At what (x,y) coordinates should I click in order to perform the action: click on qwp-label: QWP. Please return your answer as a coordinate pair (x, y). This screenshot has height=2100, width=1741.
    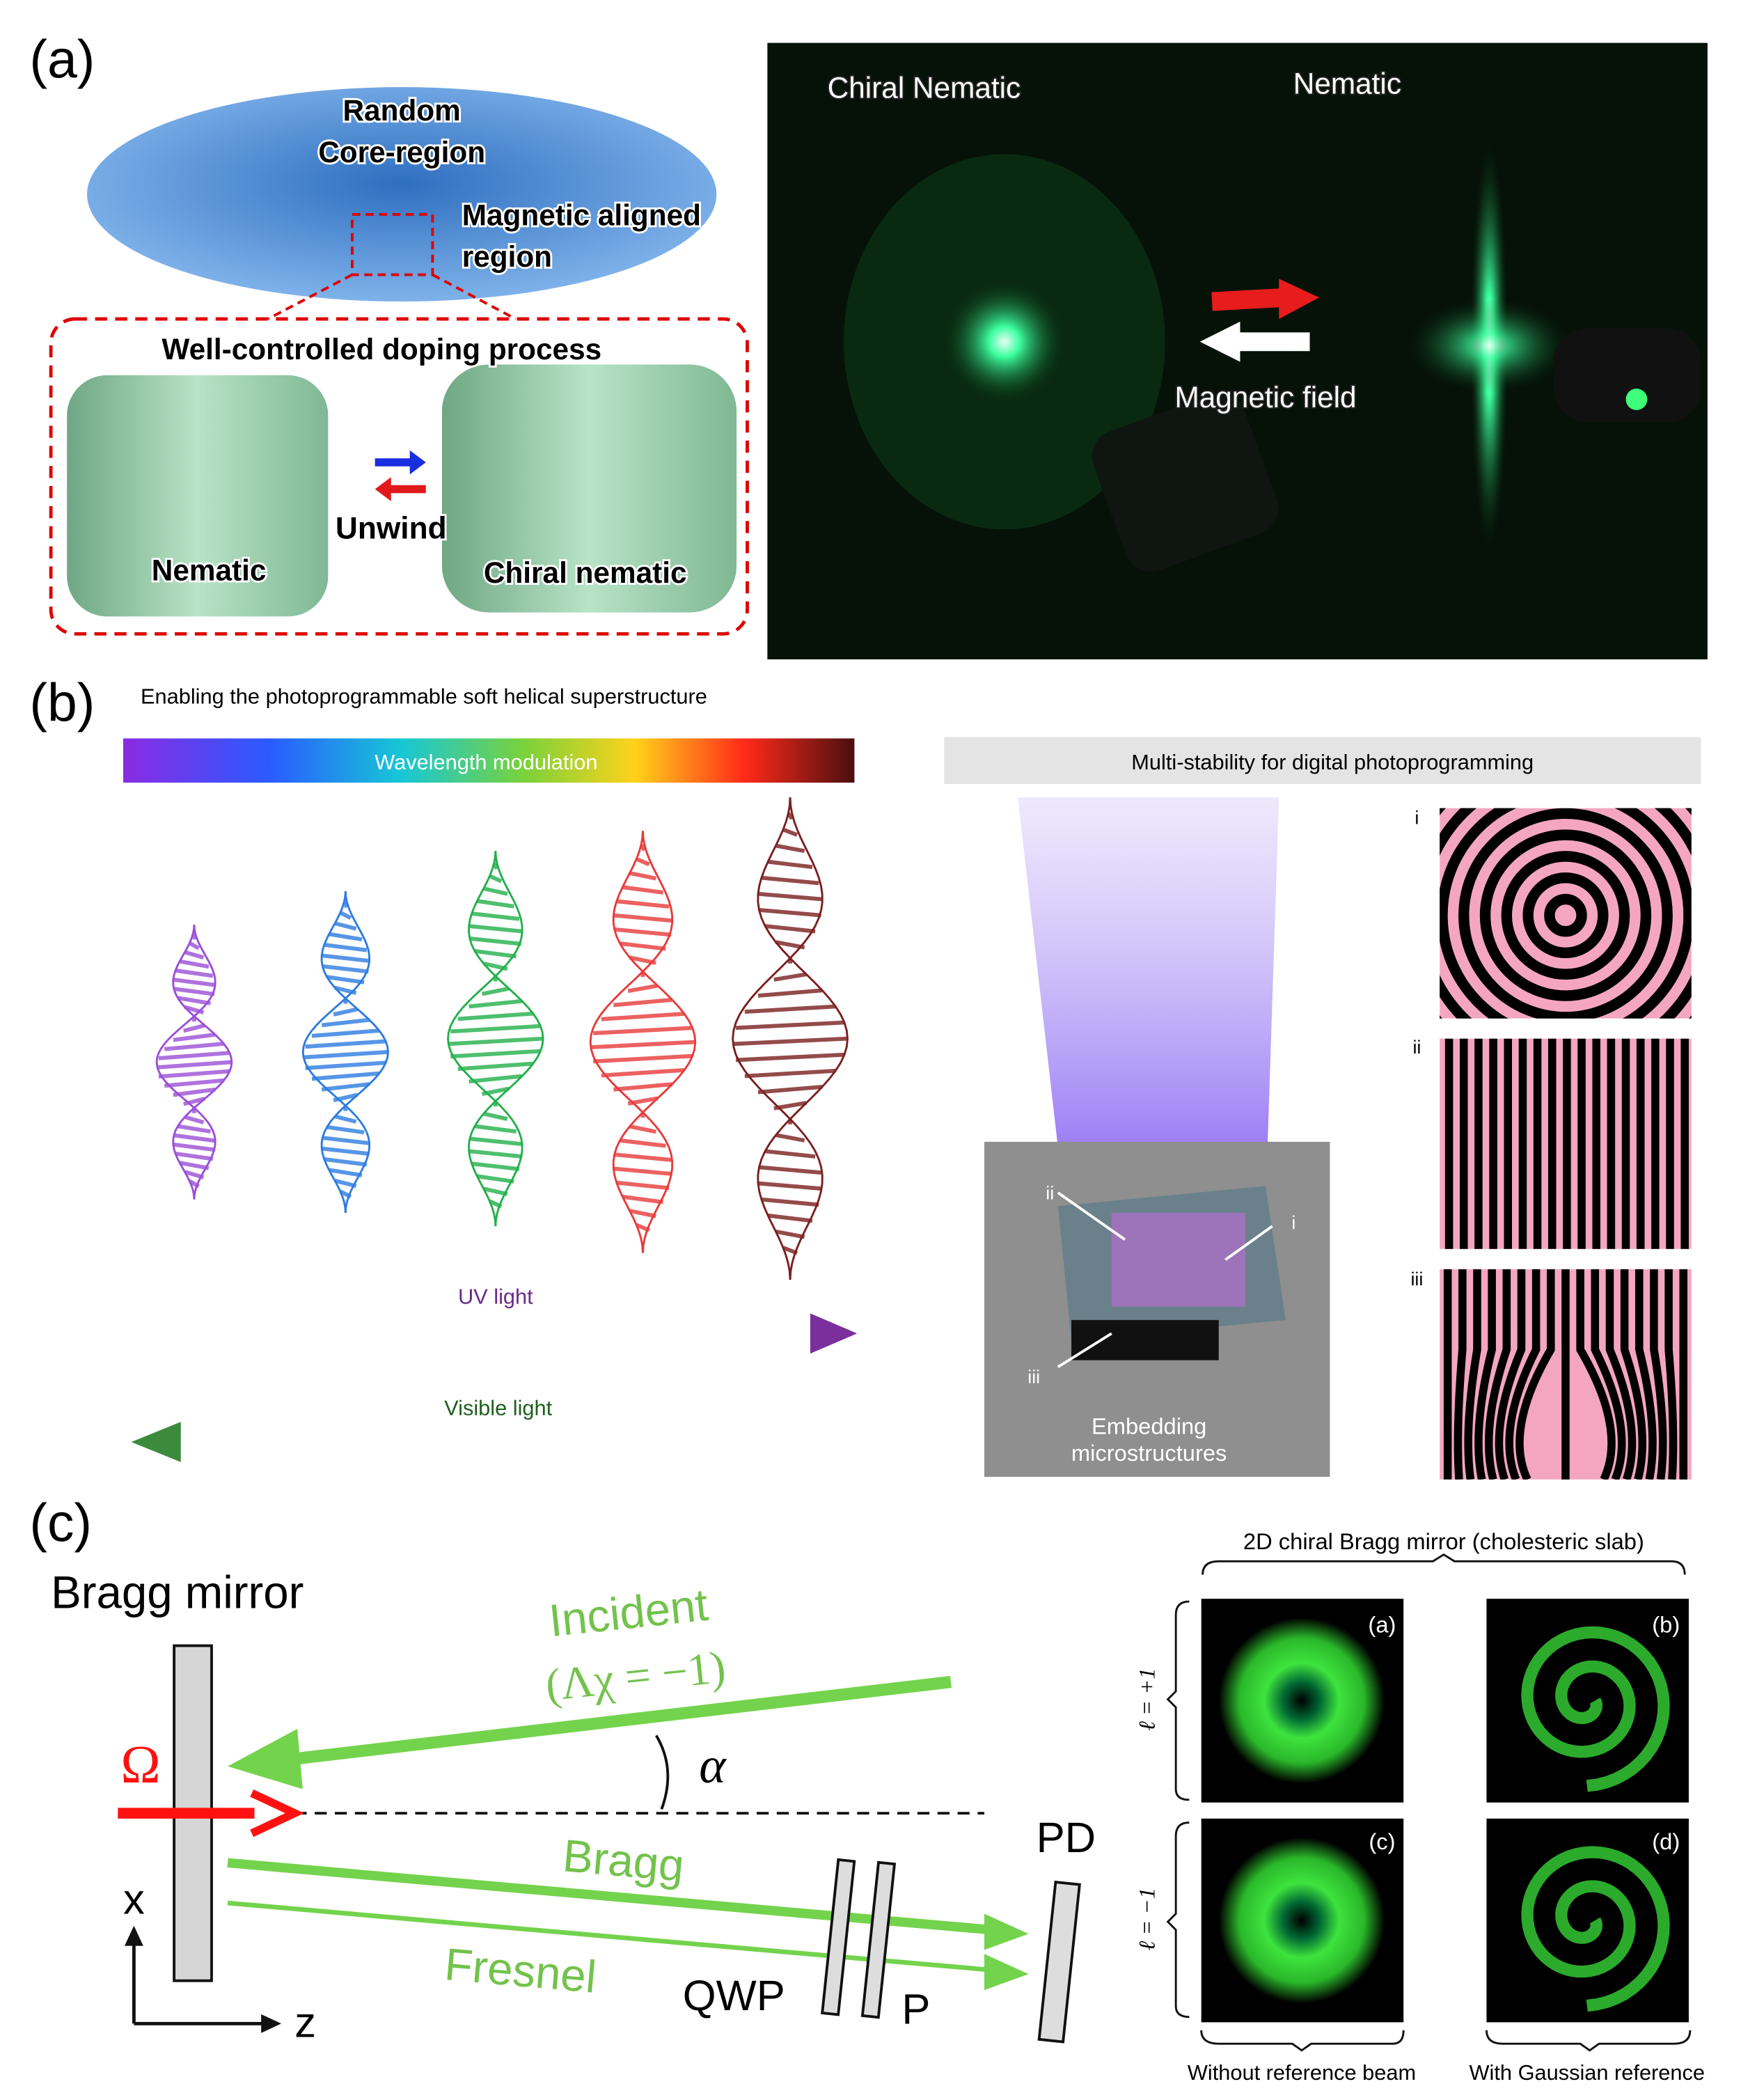
    Looking at the image, I should click on (734, 1996).